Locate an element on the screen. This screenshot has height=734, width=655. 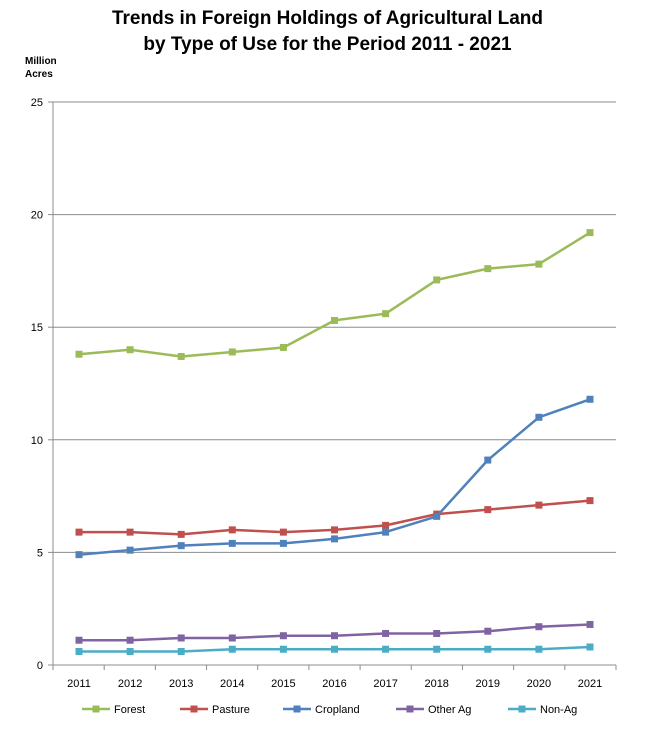
legend: Forest Pasture Cropland Other Ag Non-Ag is located at coordinates (329, 710).